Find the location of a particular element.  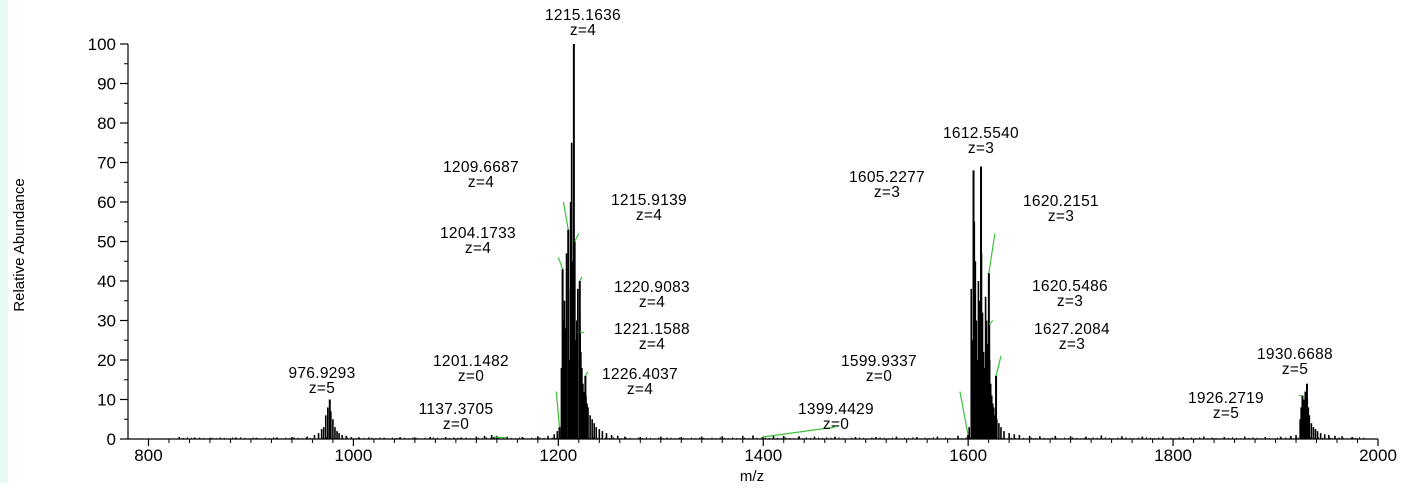

y-tick-label: 10 is located at coordinates (106, 400).